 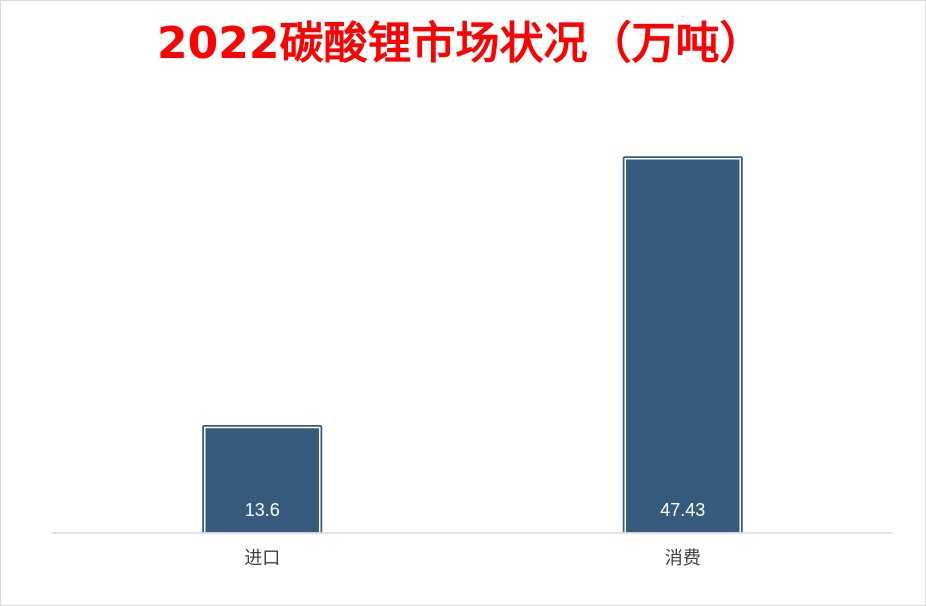 I want to click on bar-1-inner-outline, so click(x=262, y=480).